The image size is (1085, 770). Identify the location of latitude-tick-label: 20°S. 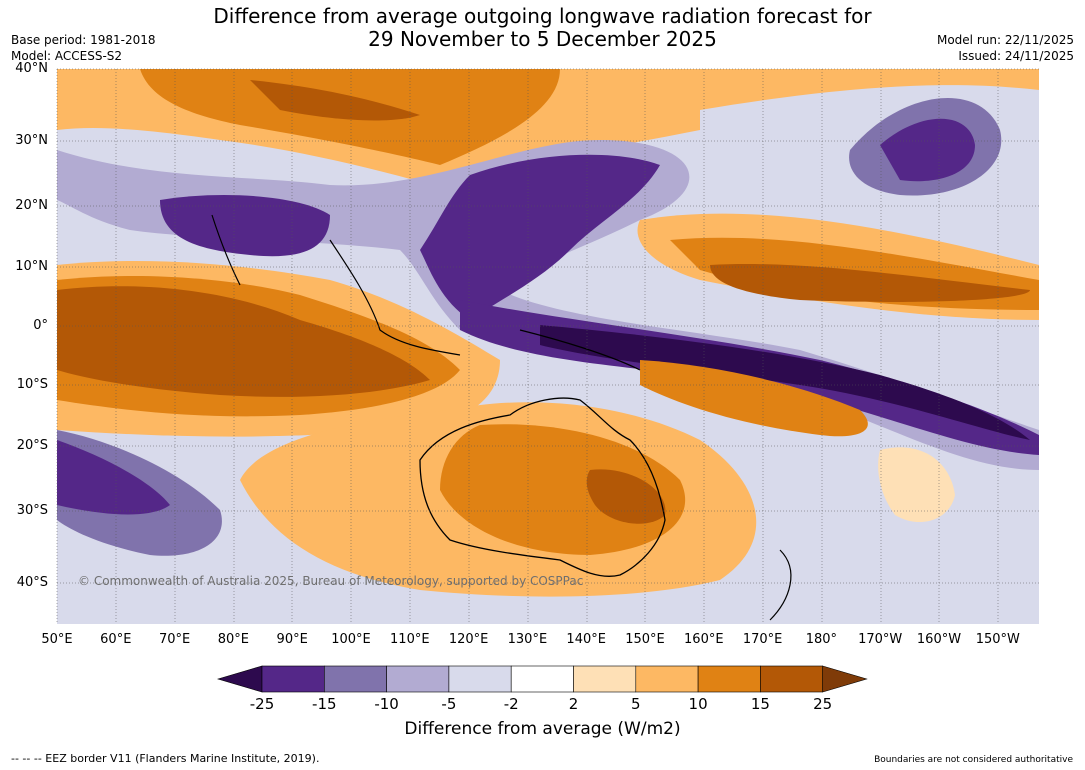
(32, 445).